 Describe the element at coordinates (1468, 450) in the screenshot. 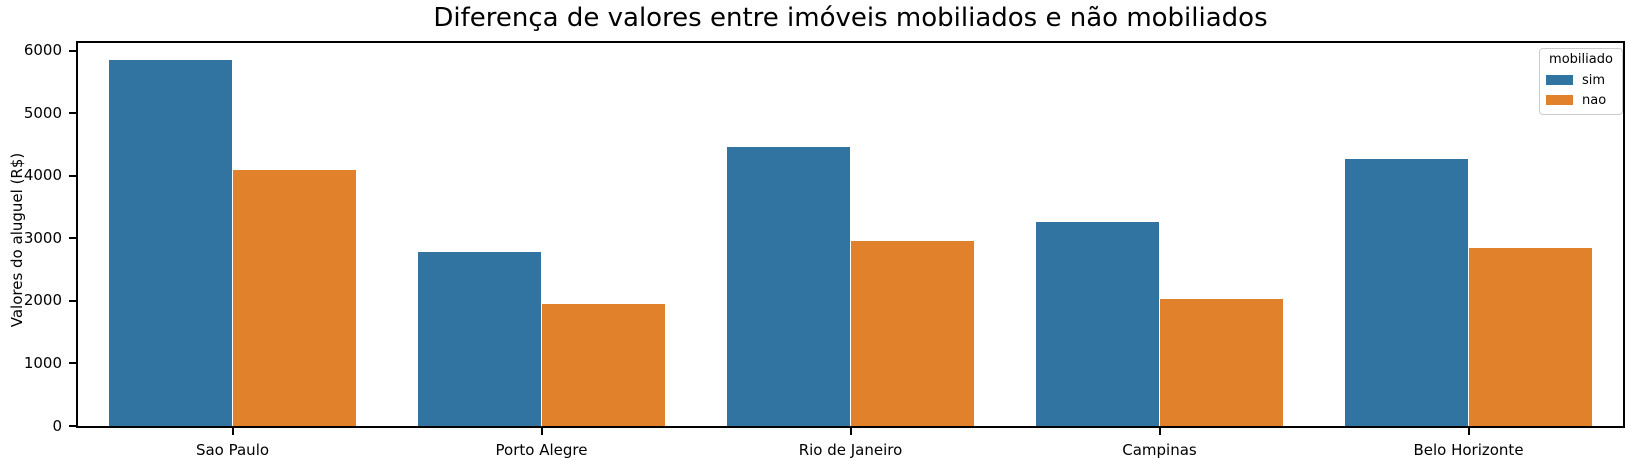

I see `x-tick-label-belo-horizonte: Belo Horizonte` at that location.